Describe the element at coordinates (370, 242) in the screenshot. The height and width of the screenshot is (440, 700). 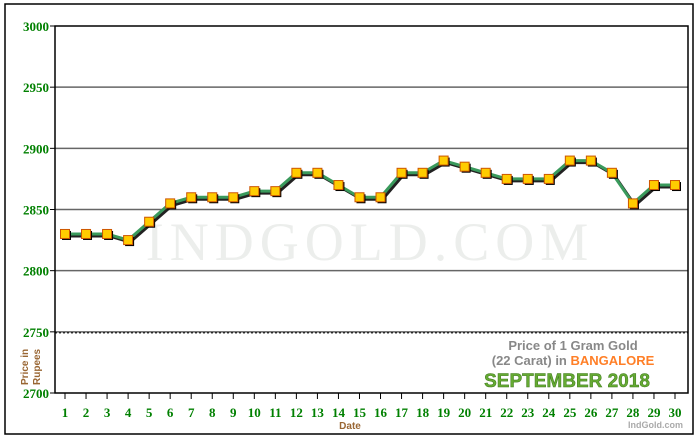
I see `watermark: IndGold.com` at that location.